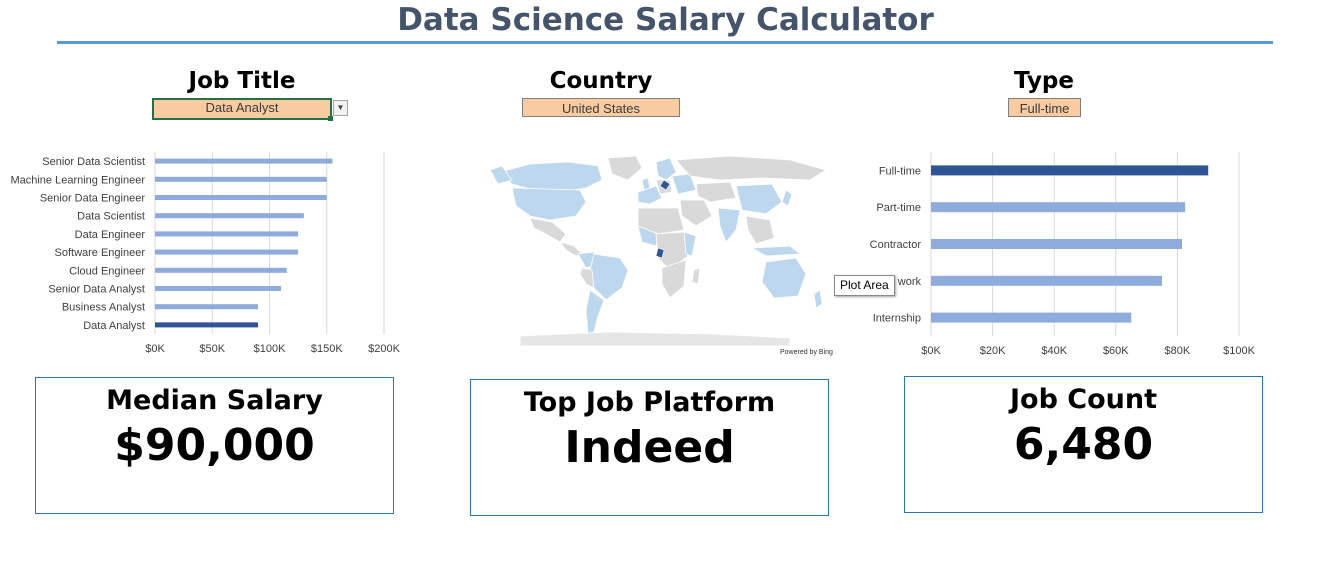 This screenshot has height=580, width=1331. Describe the element at coordinates (650, 195) in the screenshot. I see `map-region-western-europe` at that location.